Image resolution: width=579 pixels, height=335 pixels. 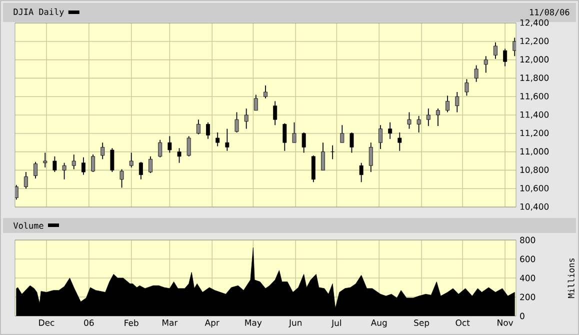 What do you see at coordinates (46, 323) in the screenshot?
I see `x-tick-label: Dec` at bounding box center [46, 323].